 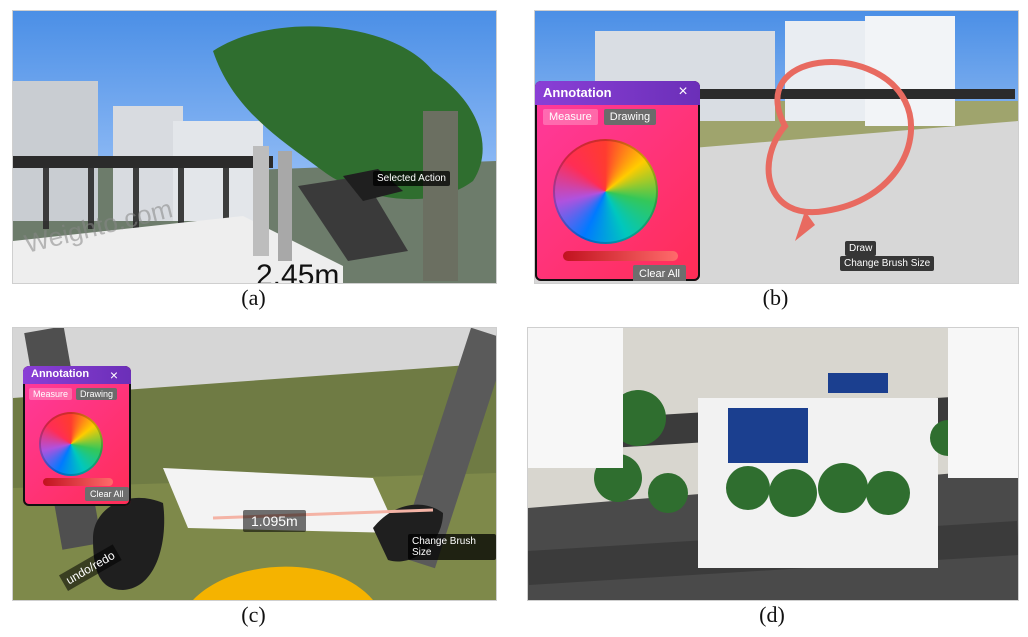 I want to click on caption-c: (c), so click(x=253, y=615).